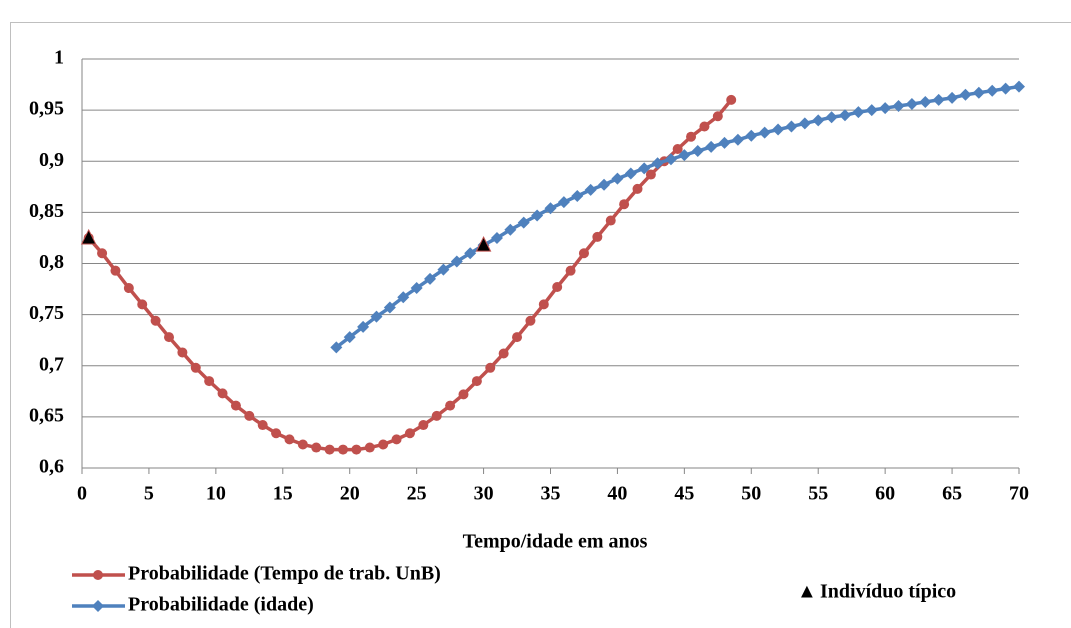 The width and height of the screenshot is (1071, 628). I want to click on y-tick-label: 0,85, so click(46, 211).